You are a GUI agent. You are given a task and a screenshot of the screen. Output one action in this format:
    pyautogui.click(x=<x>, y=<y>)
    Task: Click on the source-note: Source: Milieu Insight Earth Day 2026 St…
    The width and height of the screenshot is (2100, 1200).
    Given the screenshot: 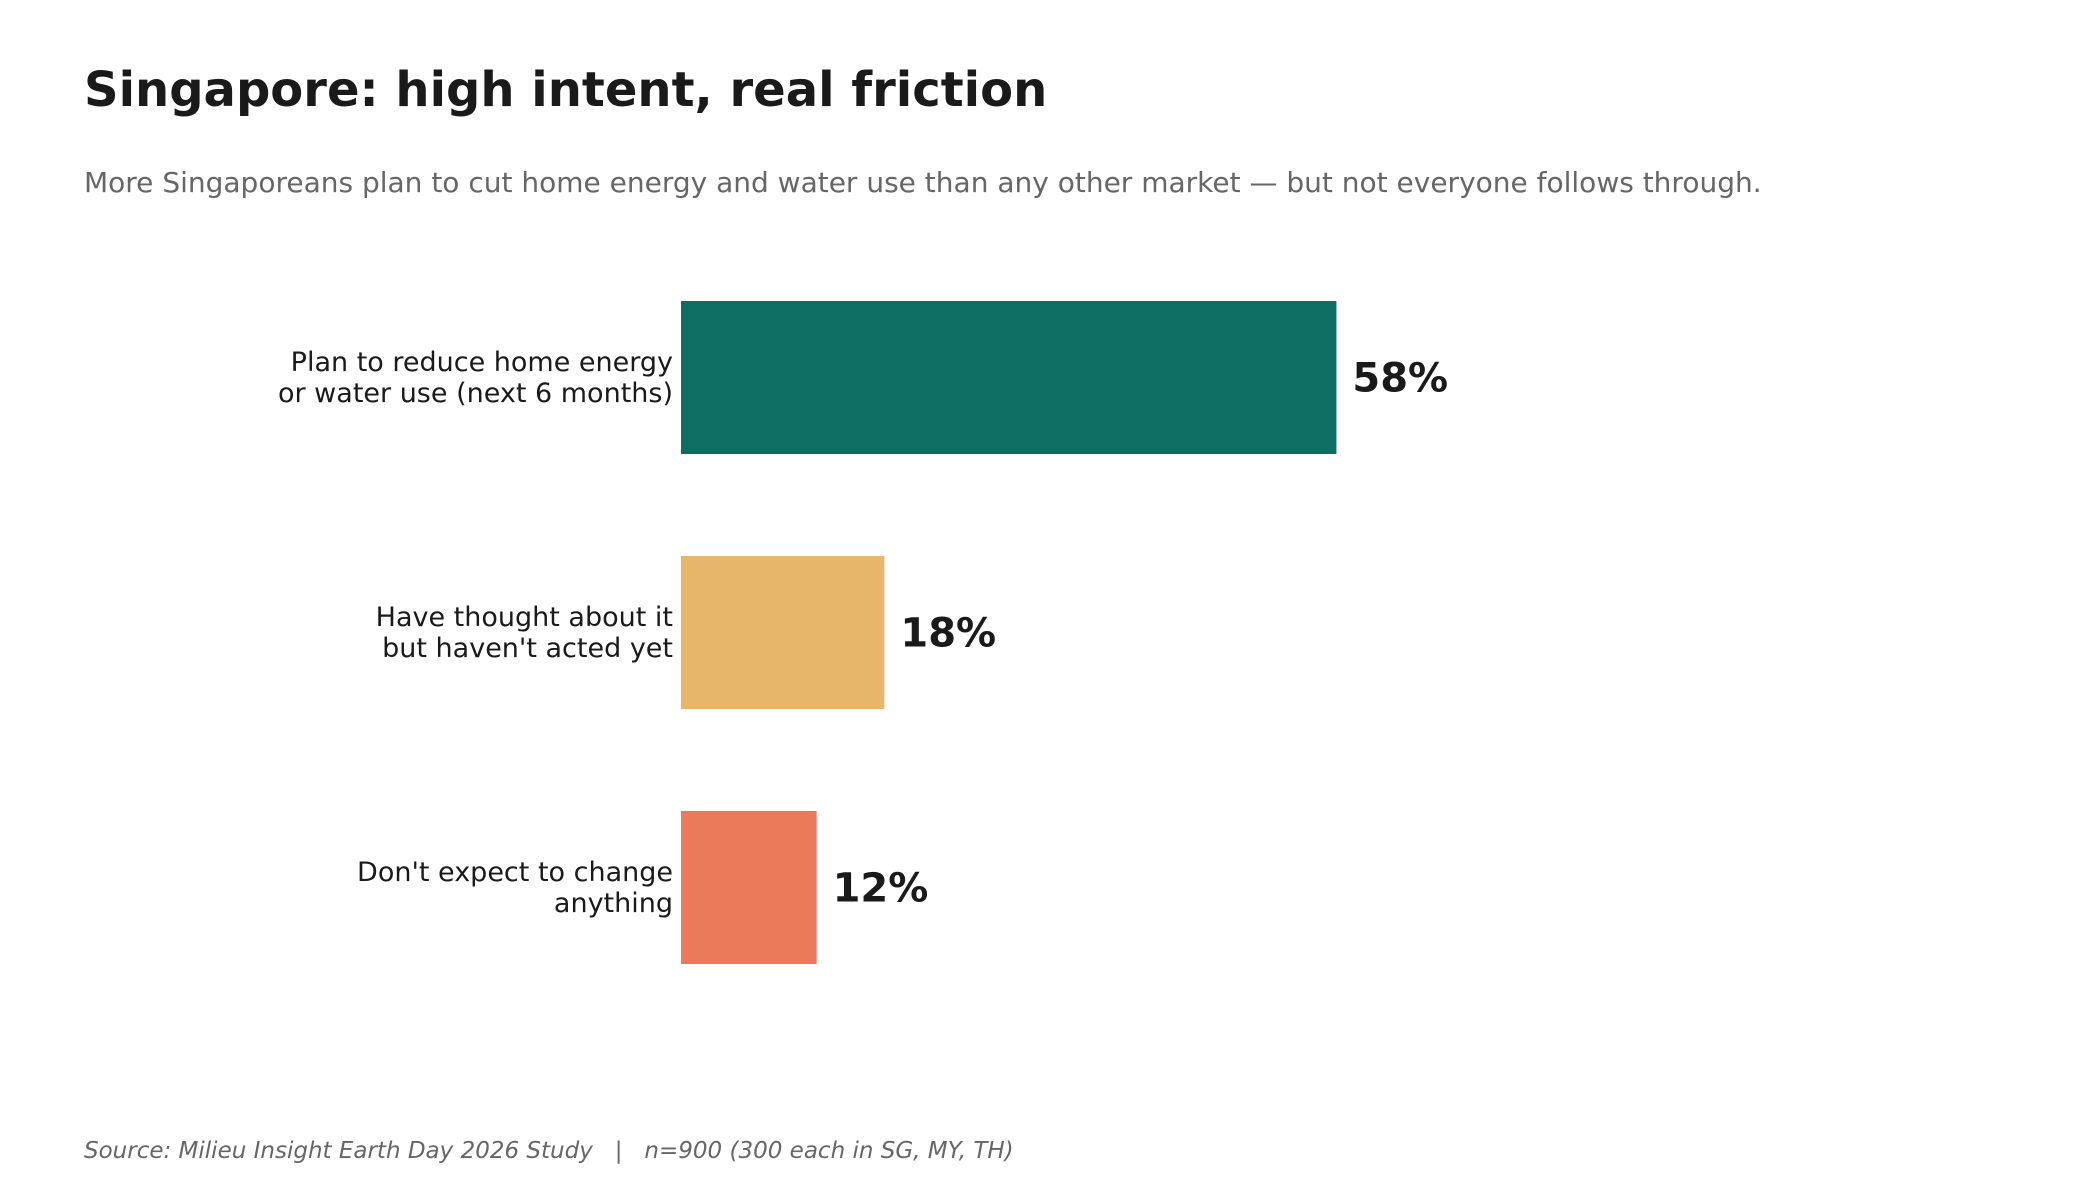 What is the action you would take?
    pyautogui.click(x=549, y=1151)
    